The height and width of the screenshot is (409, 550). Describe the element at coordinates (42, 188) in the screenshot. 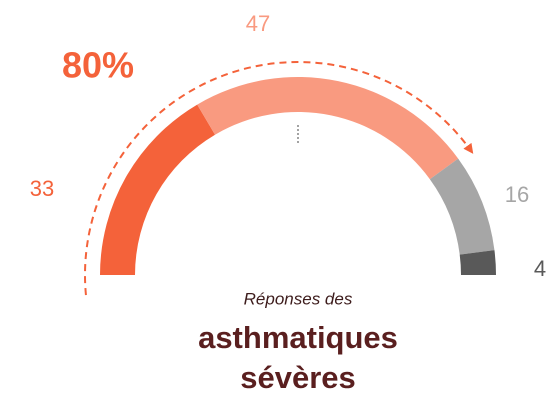

I see `value-label: 33` at that location.